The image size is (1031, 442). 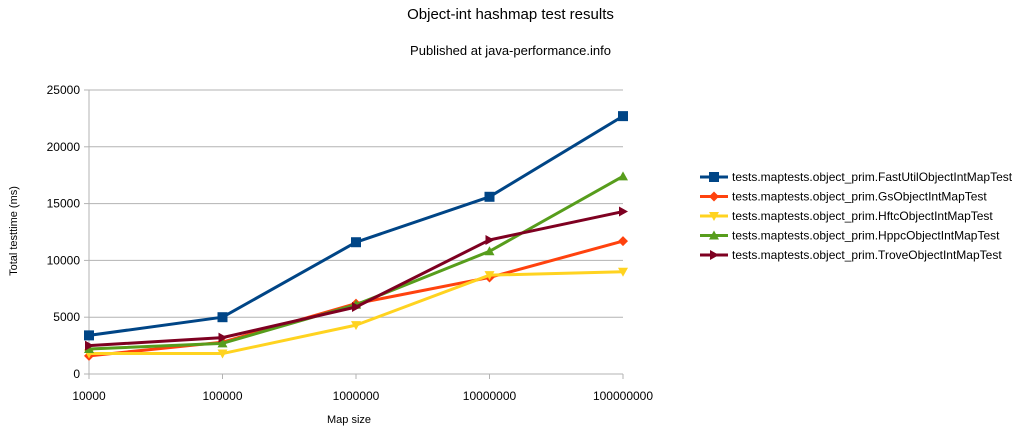 What do you see at coordinates (64, 260) in the screenshot?
I see `y-tick-label: 10000` at bounding box center [64, 260].